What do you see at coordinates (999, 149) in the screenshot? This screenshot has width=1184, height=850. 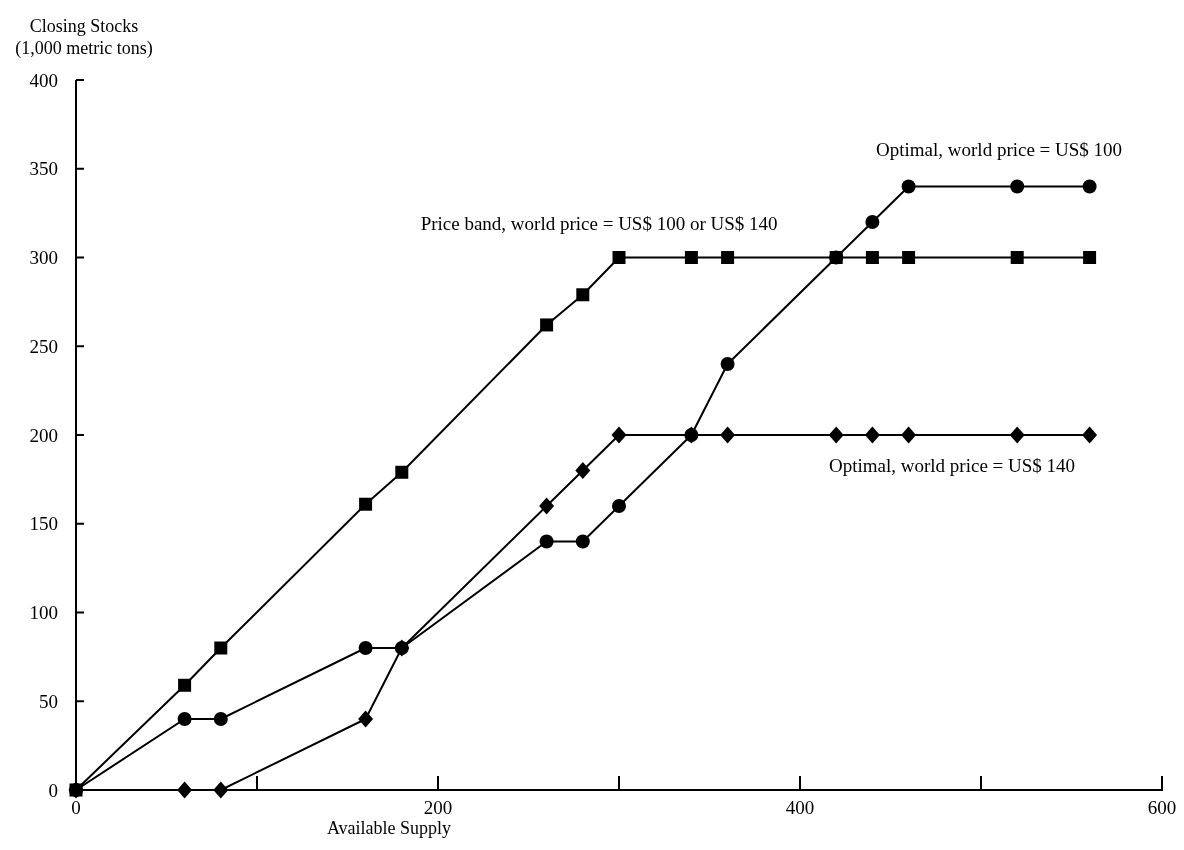 I see `annotation: Optimal, world price = US$ 100` at bounding box center [999, 149].